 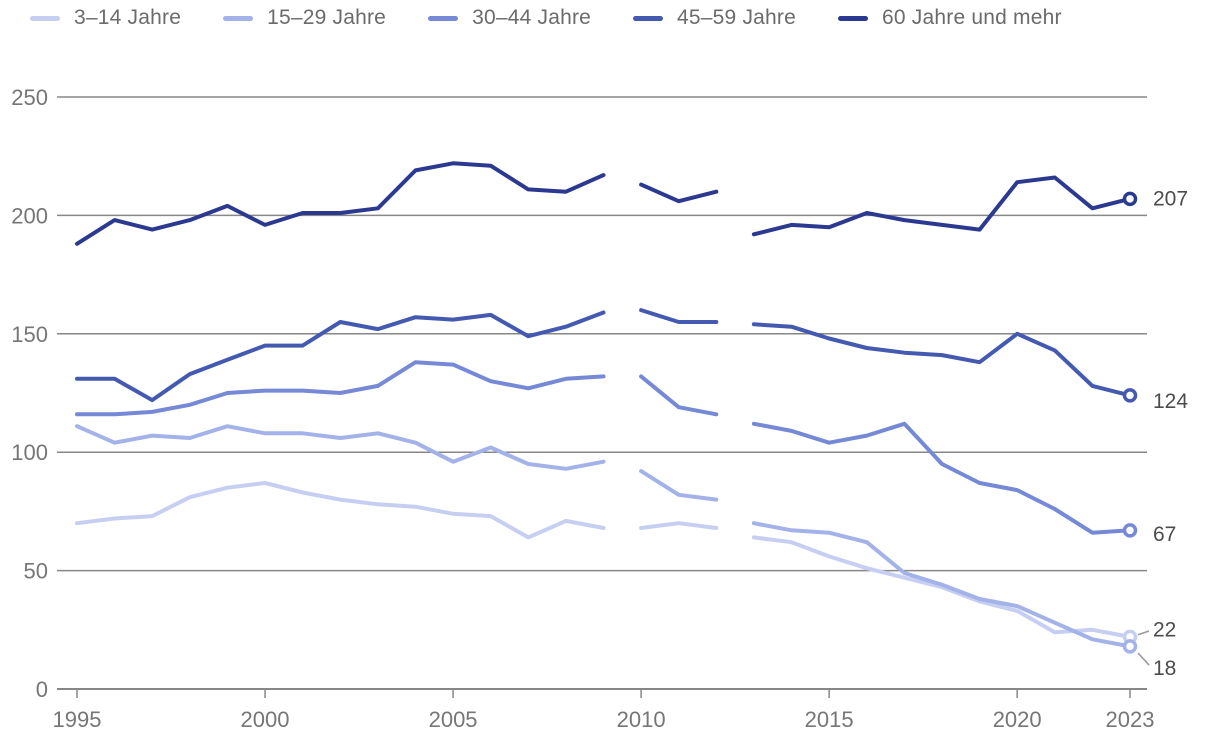 I want to click on legend-label: 30–44 Jahre, so click(x=532, y=17).